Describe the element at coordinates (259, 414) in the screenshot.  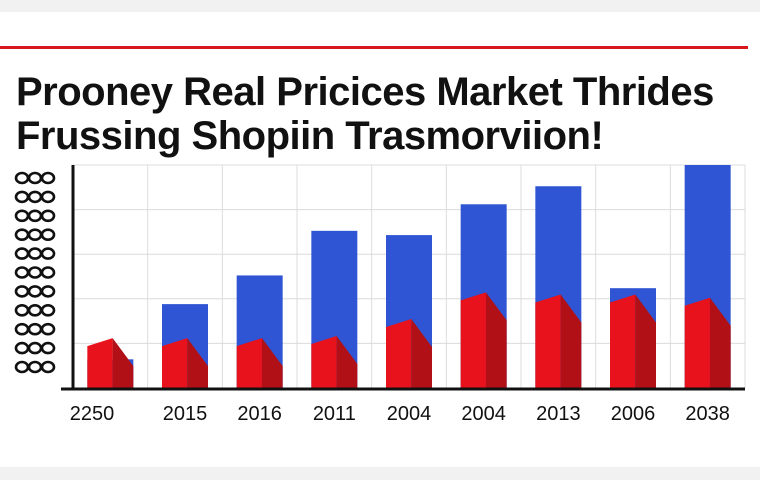
I see `x-tick-label: 2016` at that location.